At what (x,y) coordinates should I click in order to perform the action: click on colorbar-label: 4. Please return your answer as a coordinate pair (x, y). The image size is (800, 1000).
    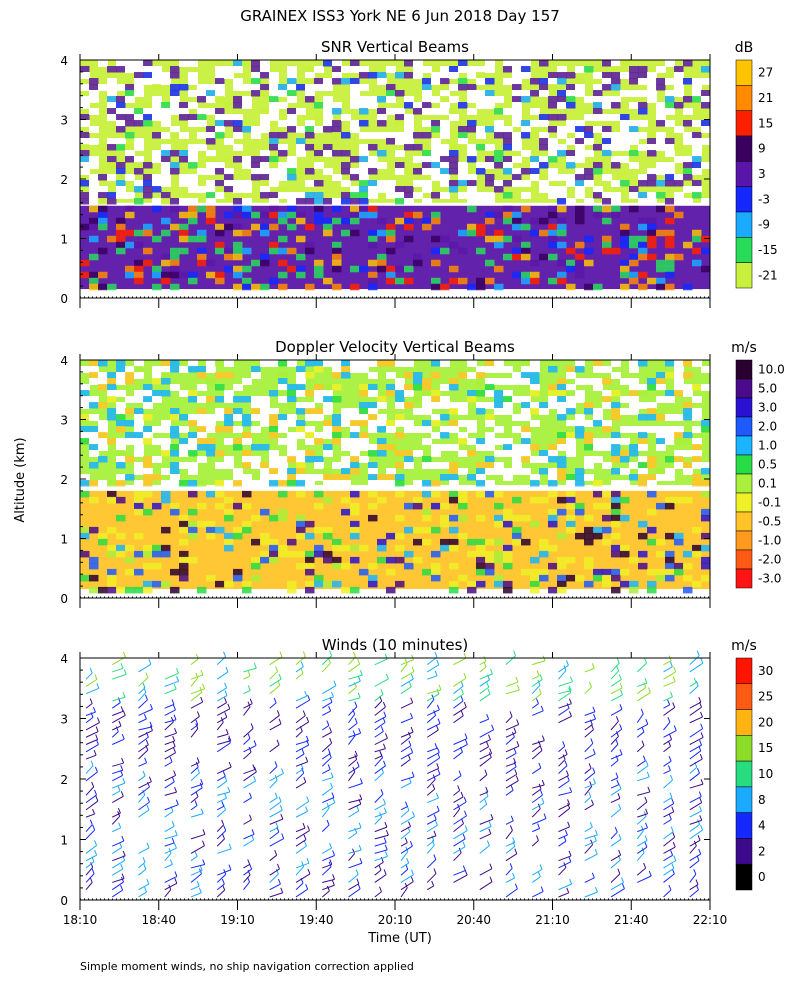
    Looking at the image, I should click on (762, 826).